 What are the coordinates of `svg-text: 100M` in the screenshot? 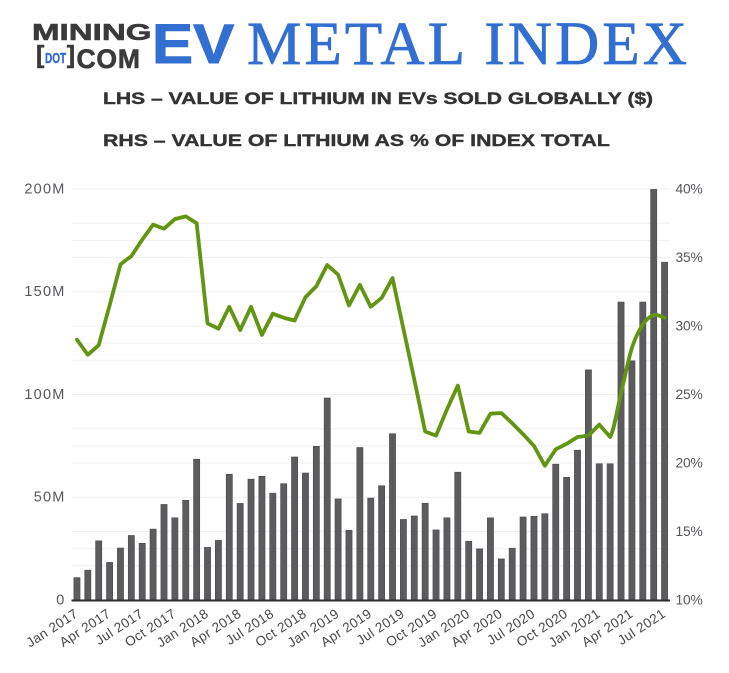 It's located at (44, 395).